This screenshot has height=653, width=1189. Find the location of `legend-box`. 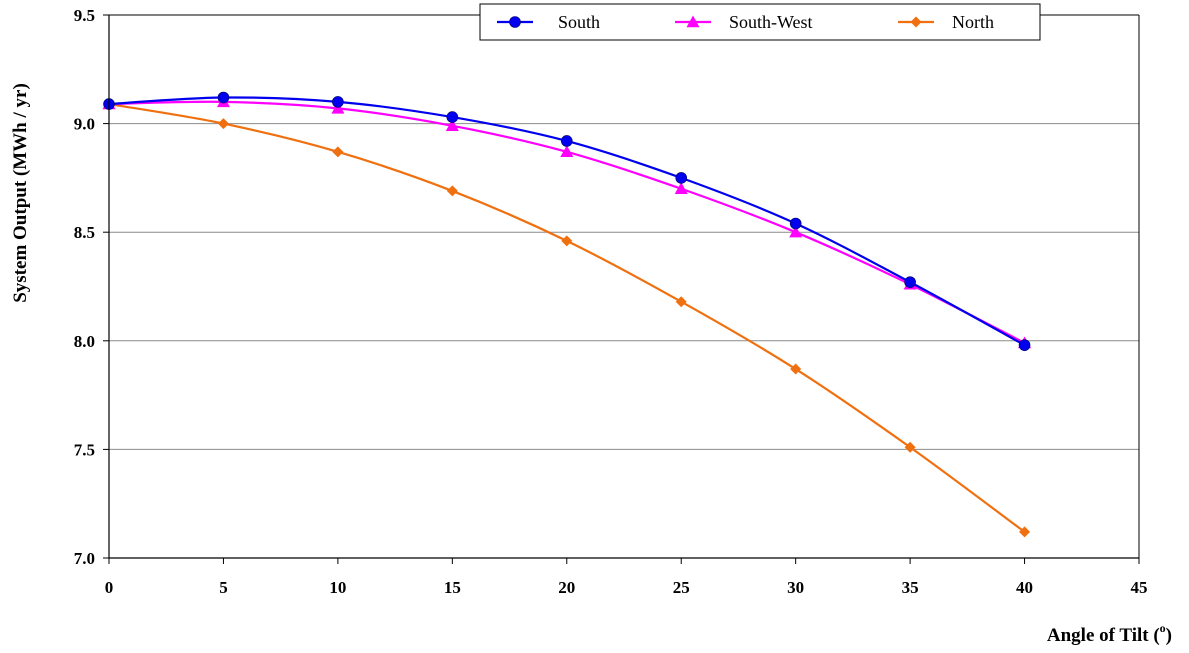

legend-box is located at coordinates (760, 22).